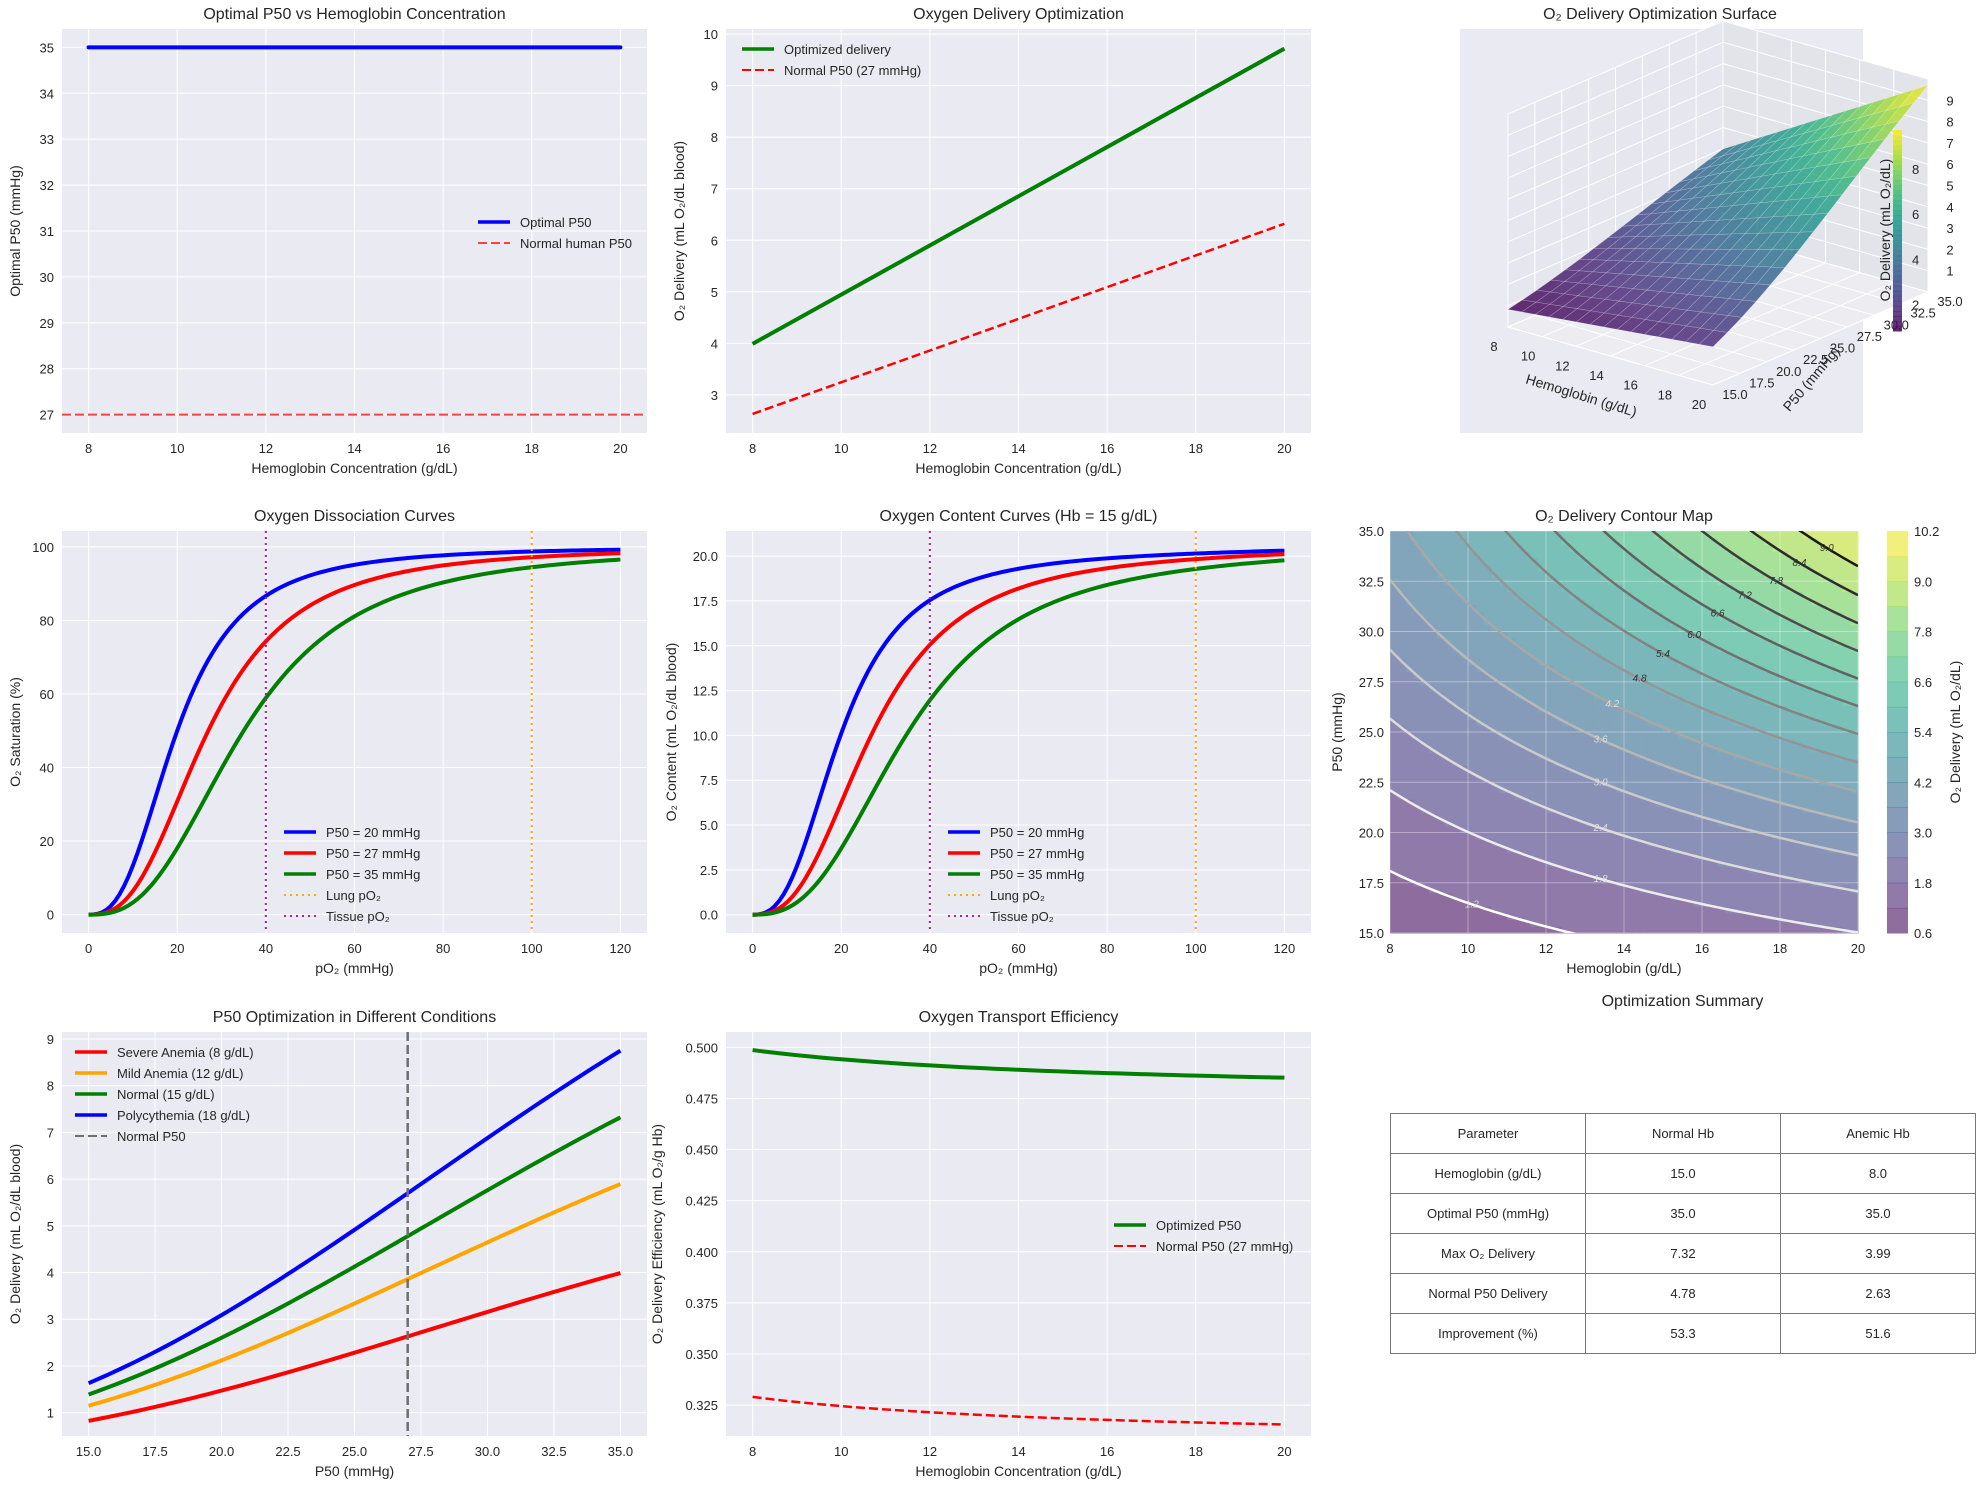 The image size is (1985, 1489). Describe the element at coordinates (711, 34) in the screenshot. I see `y-tick-label: 10` at that location.